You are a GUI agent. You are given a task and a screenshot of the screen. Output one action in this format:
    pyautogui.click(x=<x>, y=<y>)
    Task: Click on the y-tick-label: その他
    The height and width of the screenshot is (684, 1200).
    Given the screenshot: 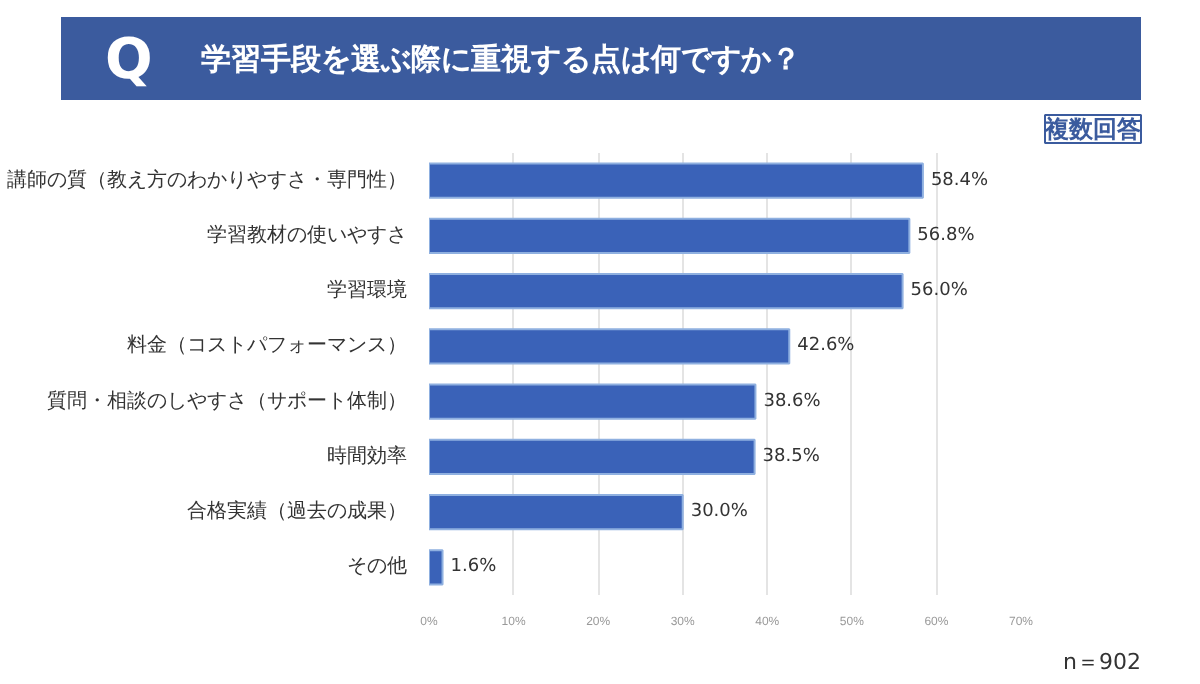 What is the action you would take?
    pyautogui.click(x=377, y=566)
    